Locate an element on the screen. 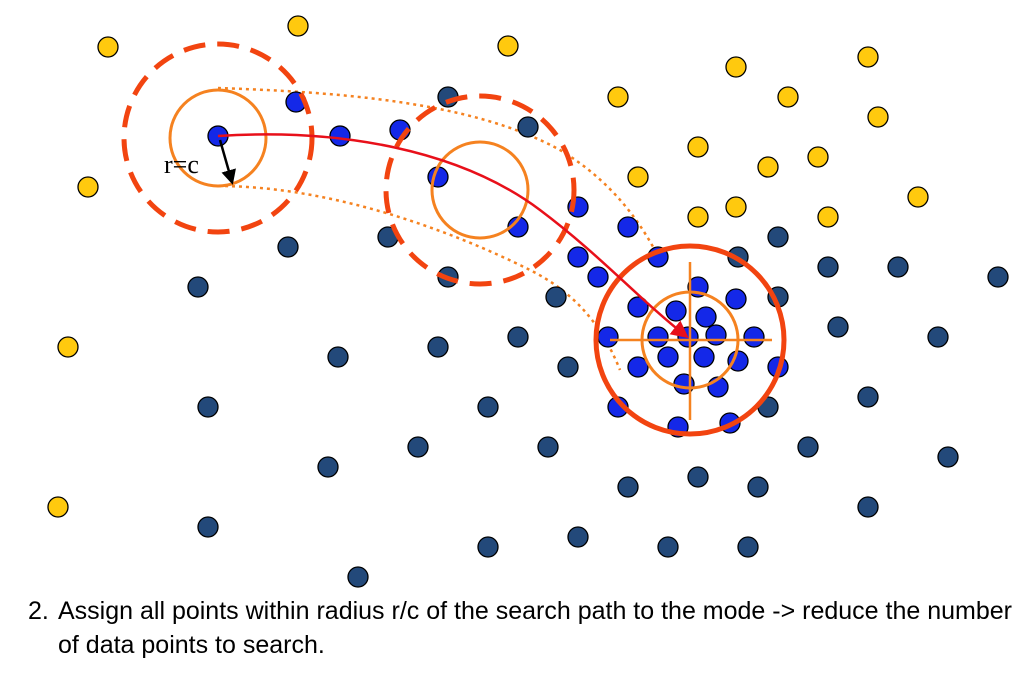 The image size is (1024, 696). window-2-outer-dashed-circle is located at coordinates (480, 190).